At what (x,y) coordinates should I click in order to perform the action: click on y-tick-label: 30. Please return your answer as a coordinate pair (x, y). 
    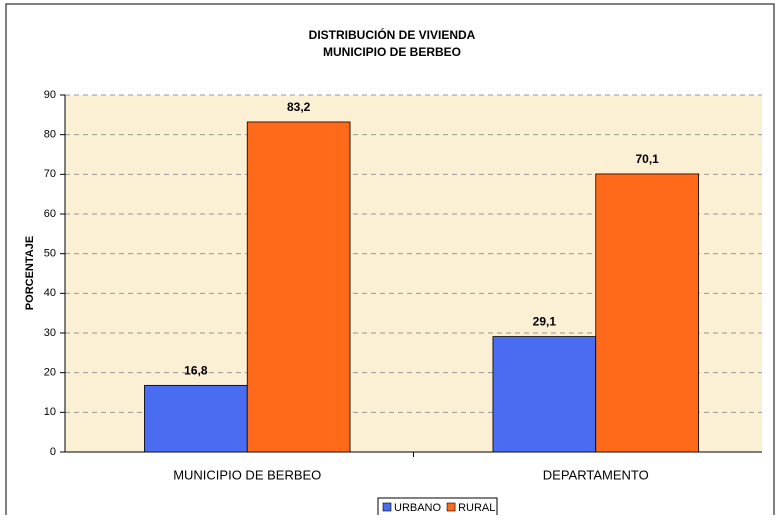
    Looking at the image, I should click on (50, 333).